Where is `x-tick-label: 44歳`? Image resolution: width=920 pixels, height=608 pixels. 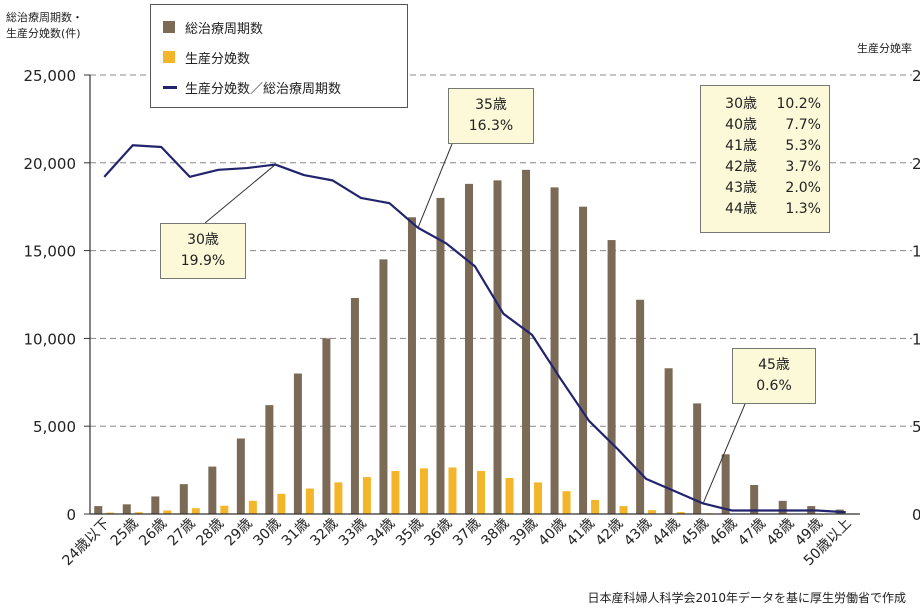
x-tick-label: 44歳 is located at coordinates (667, 533).